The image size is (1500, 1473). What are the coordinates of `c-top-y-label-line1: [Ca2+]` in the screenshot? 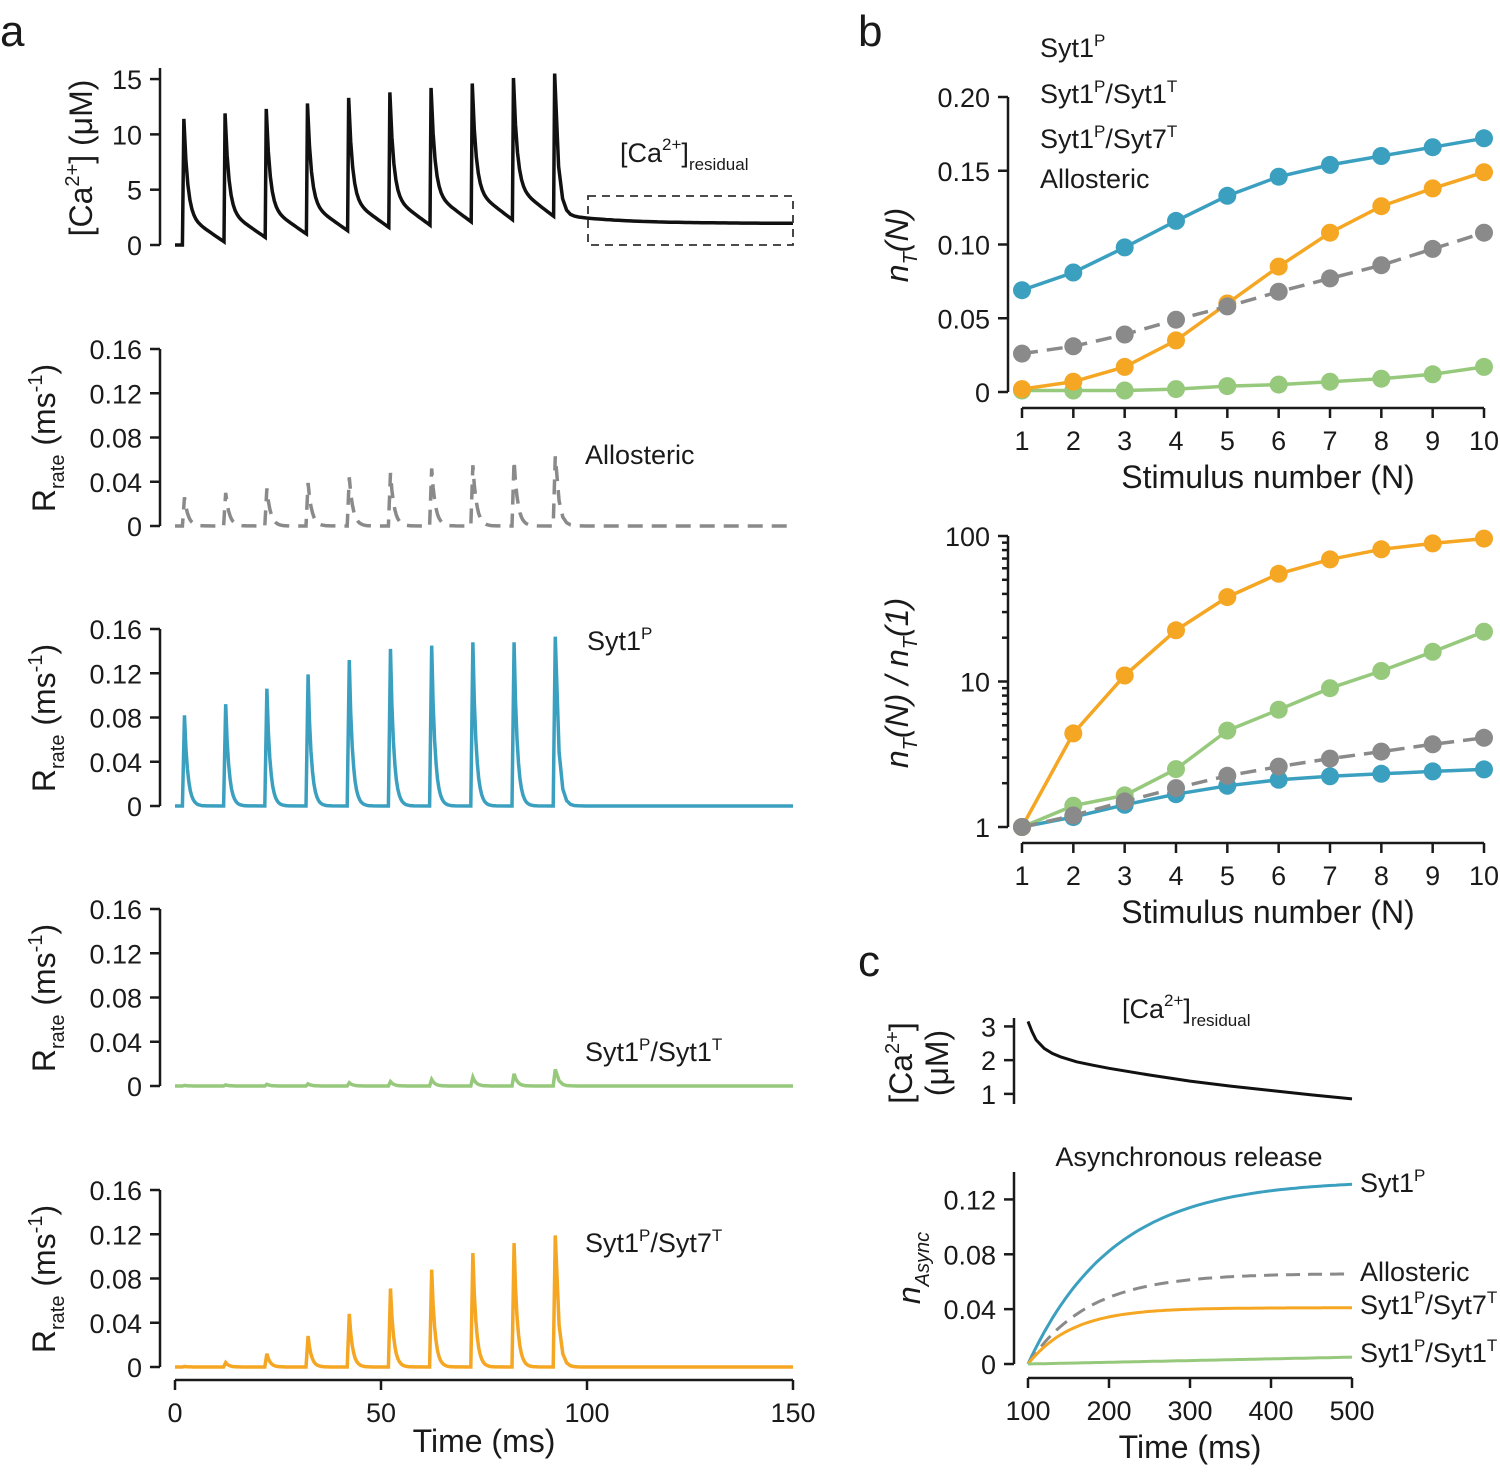 It's located at (900, 1063).